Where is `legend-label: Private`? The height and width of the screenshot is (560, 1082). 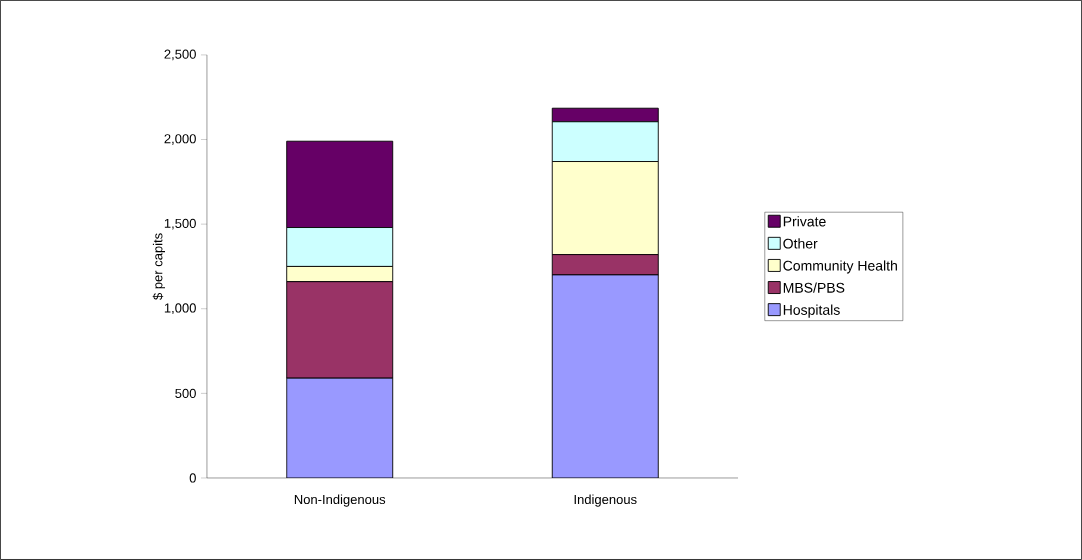 legend-label: Private is located at coordinates (804, 221).